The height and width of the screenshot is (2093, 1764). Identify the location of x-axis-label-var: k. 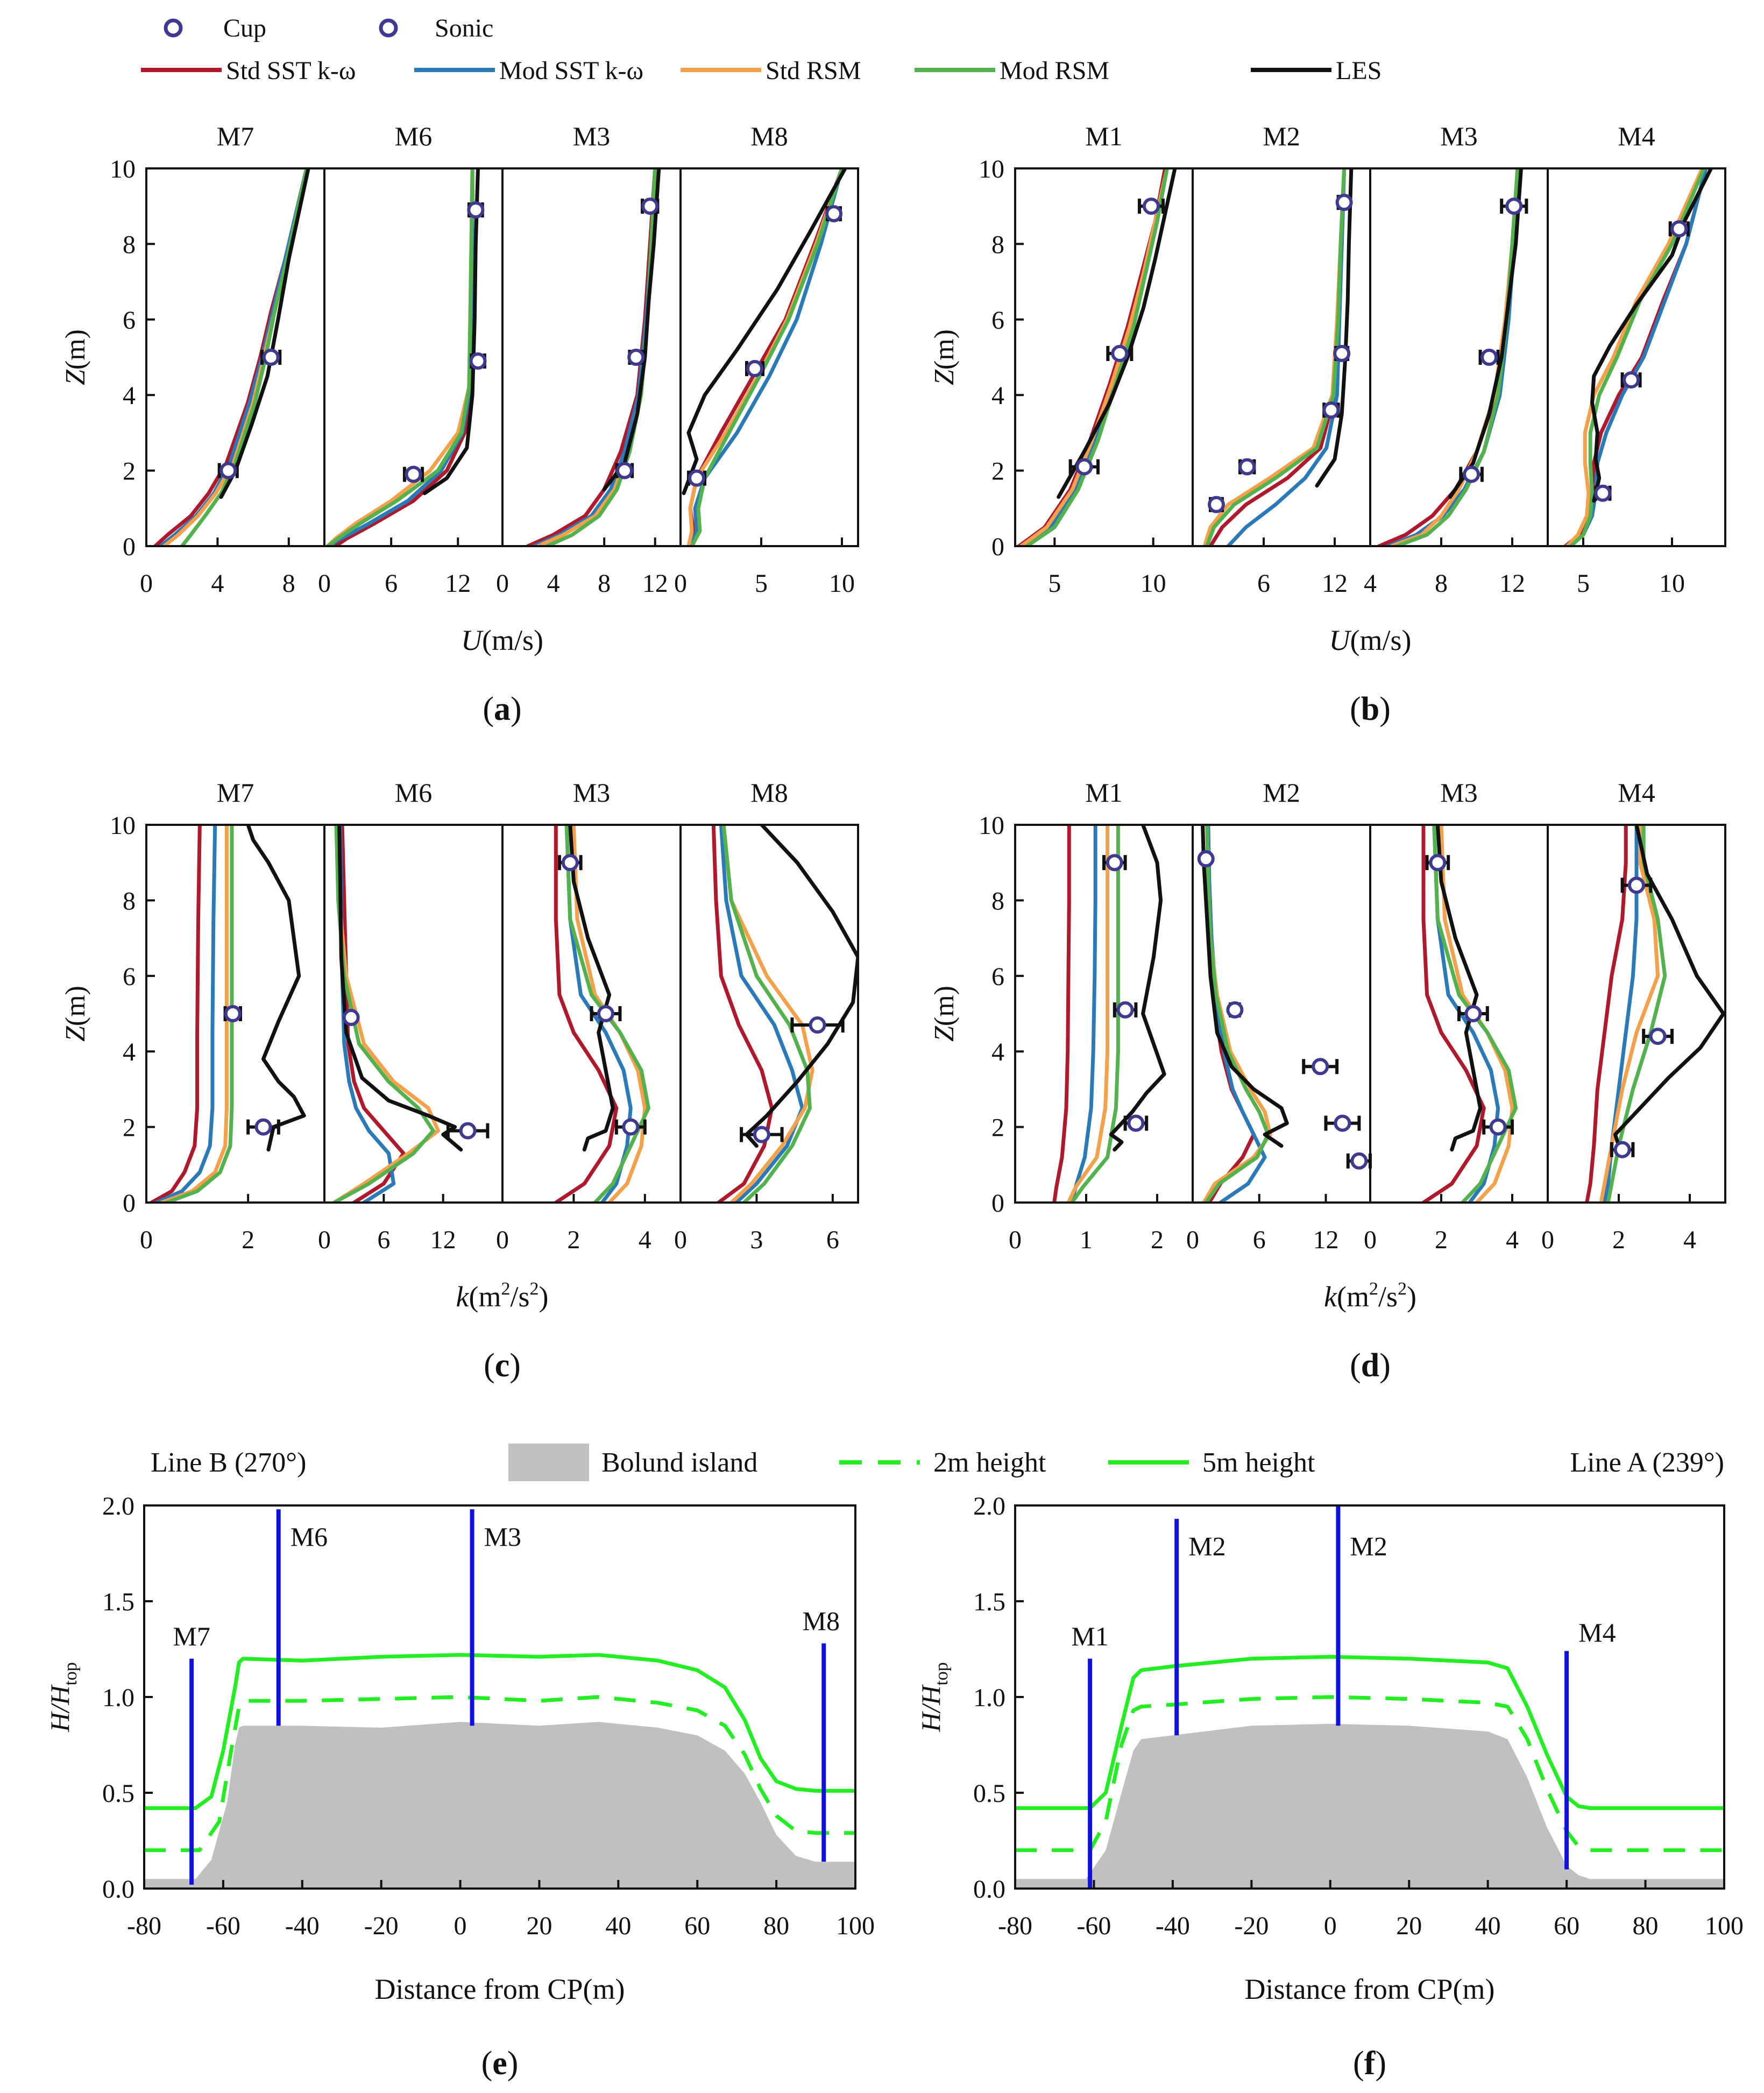
(1330, 1297).